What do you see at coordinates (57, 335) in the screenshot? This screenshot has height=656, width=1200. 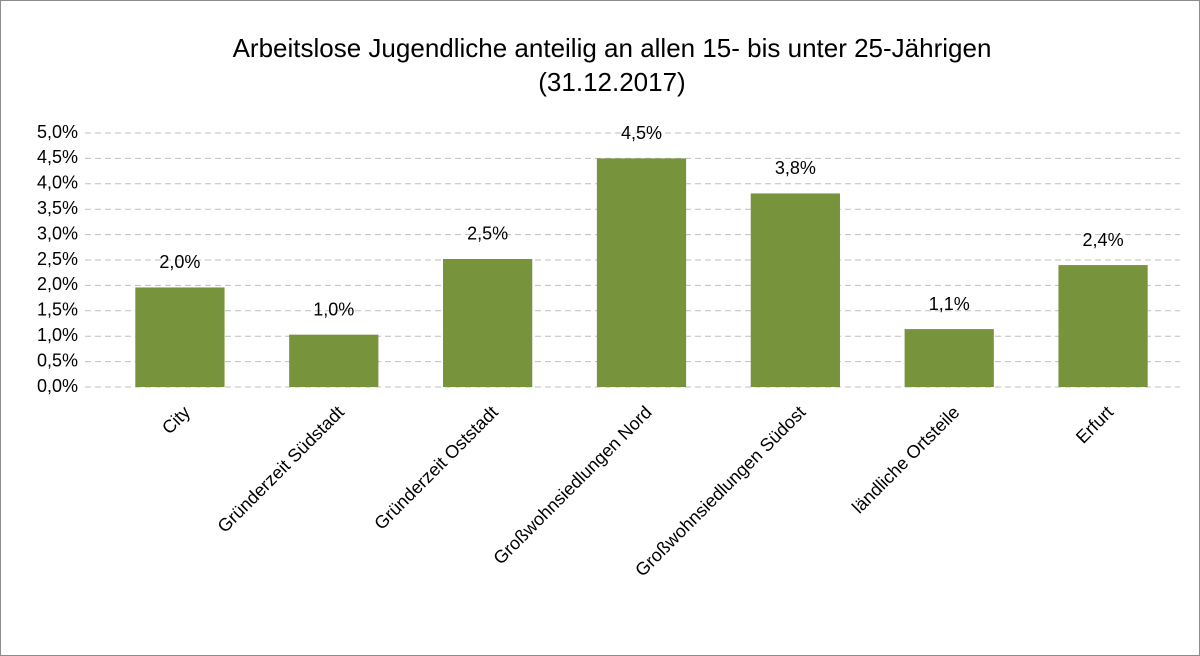 I see `y-tick-label: 1,0%` at bounding box center [57, 335].